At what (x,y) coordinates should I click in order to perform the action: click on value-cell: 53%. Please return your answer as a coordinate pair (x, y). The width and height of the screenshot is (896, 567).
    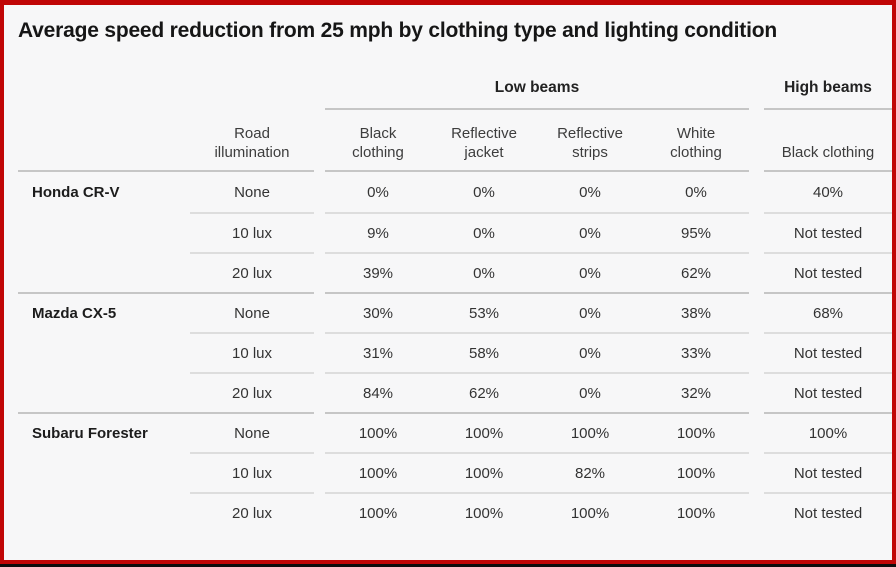
    Looking at the image, I should click on (484, 312).